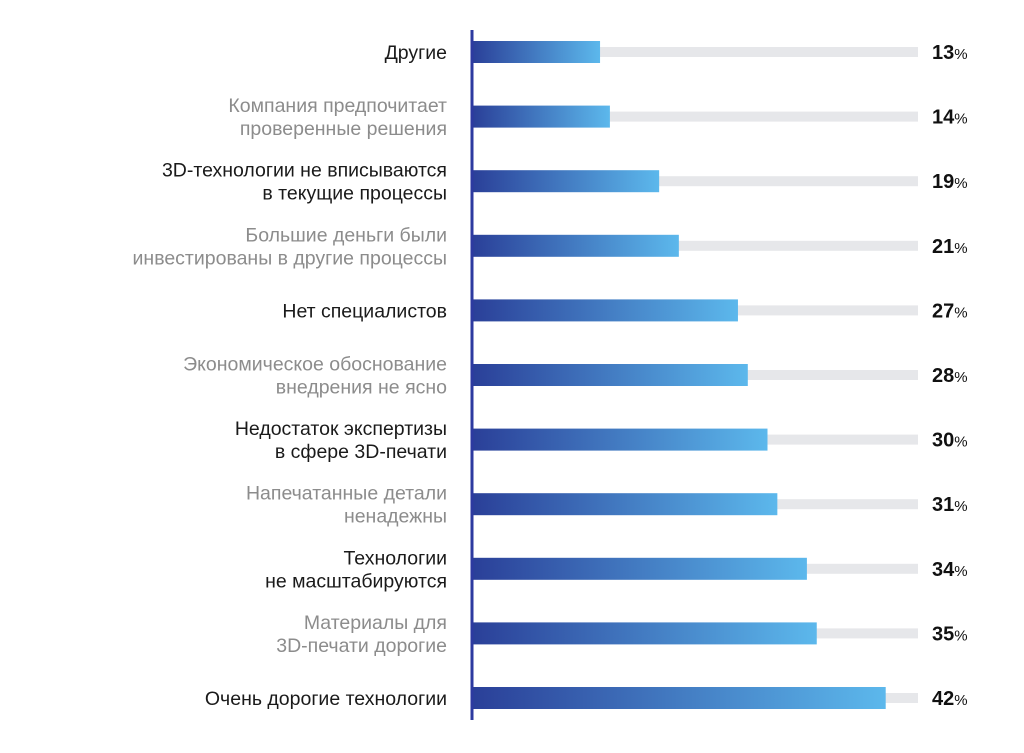 The height and width of the screenshot is (753, 1024). What do you see at coordinates (337, 117) in the screenshot?
I see `category-label: Компания предпочитает проверенные решения` at bounding box center [337, 117].